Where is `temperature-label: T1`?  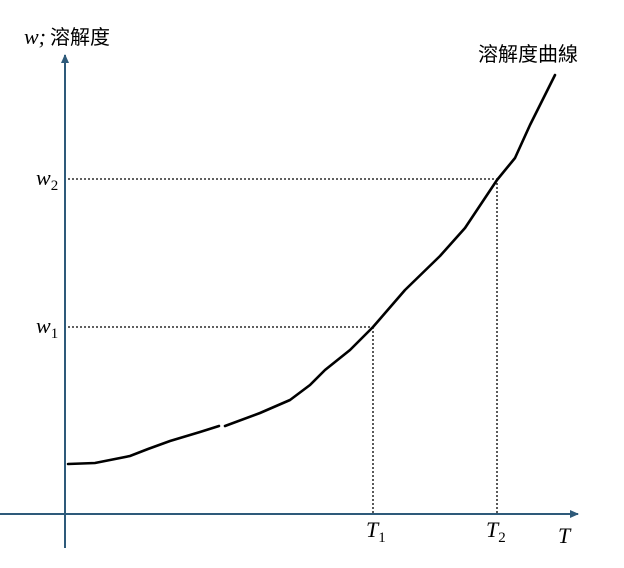 temperature-label: T1 is located at coordinates (376, 531).